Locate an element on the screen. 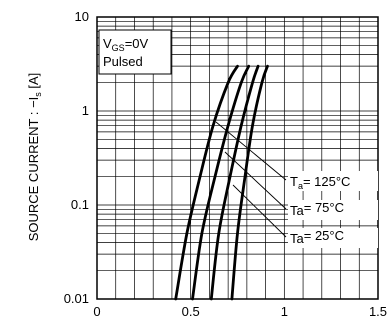 The image size is (390, 320). conditions-line-1: VGS=0V is located at coordinates (126, 44).